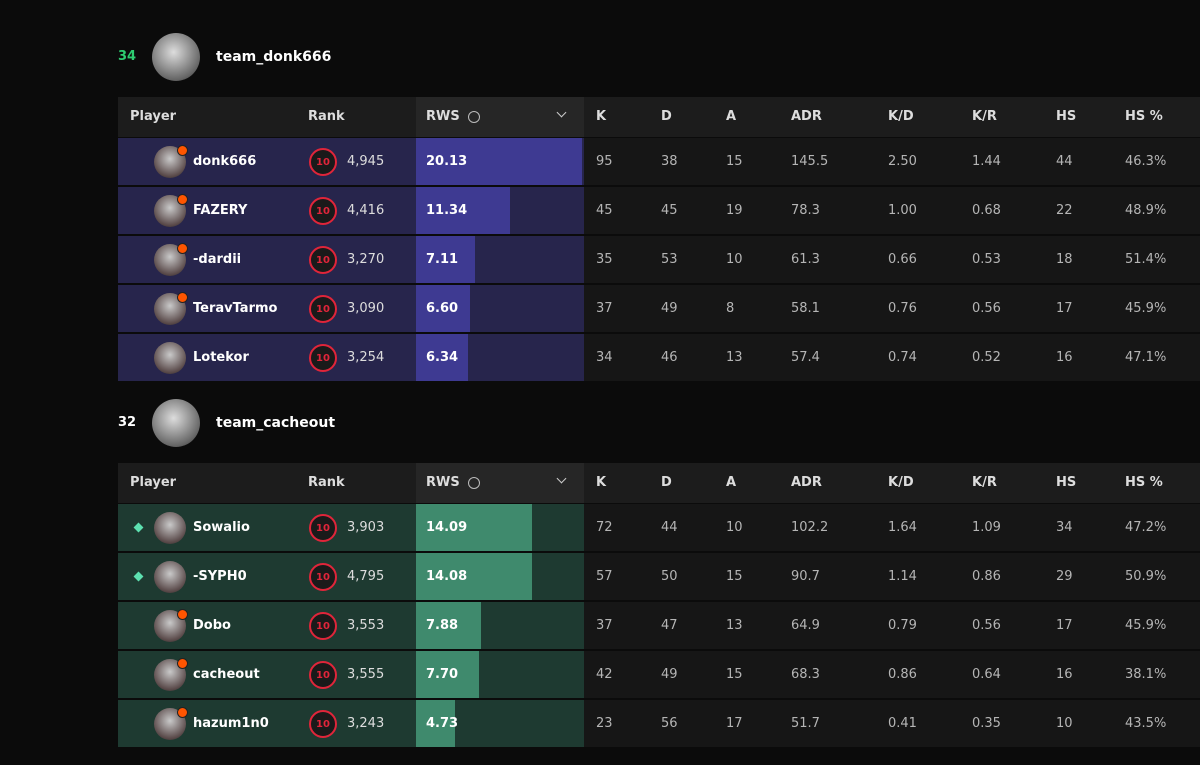 Image resolution: width=1200 pixels, height=765 pixels. Describe the element at coordinates (366, 723) in the screenshot. I see `elo: 3,243` at that location.